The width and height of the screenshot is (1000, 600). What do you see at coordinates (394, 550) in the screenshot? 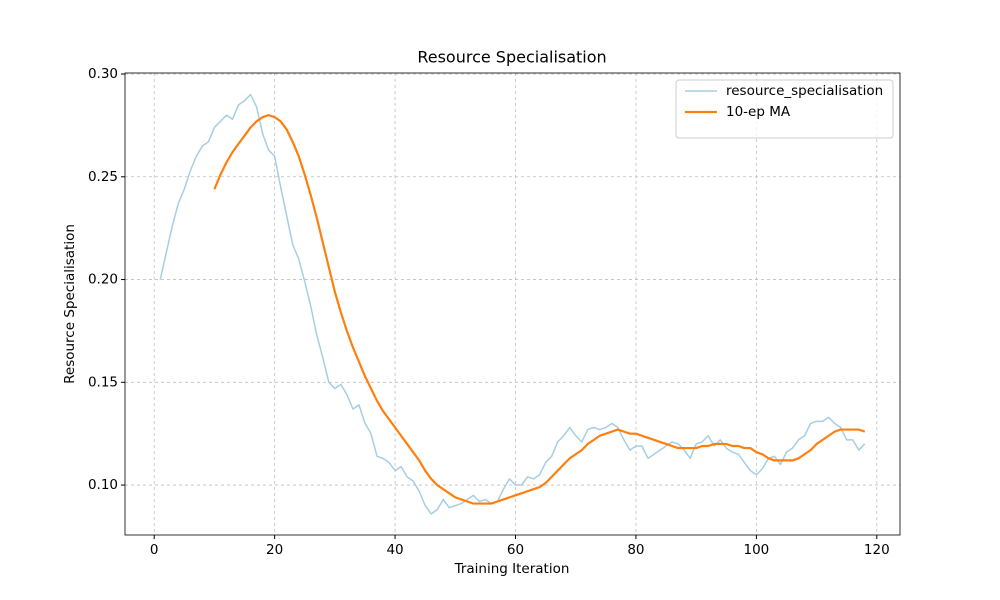
I see `x-tick-label: 40` at bounding box center [394, 550].